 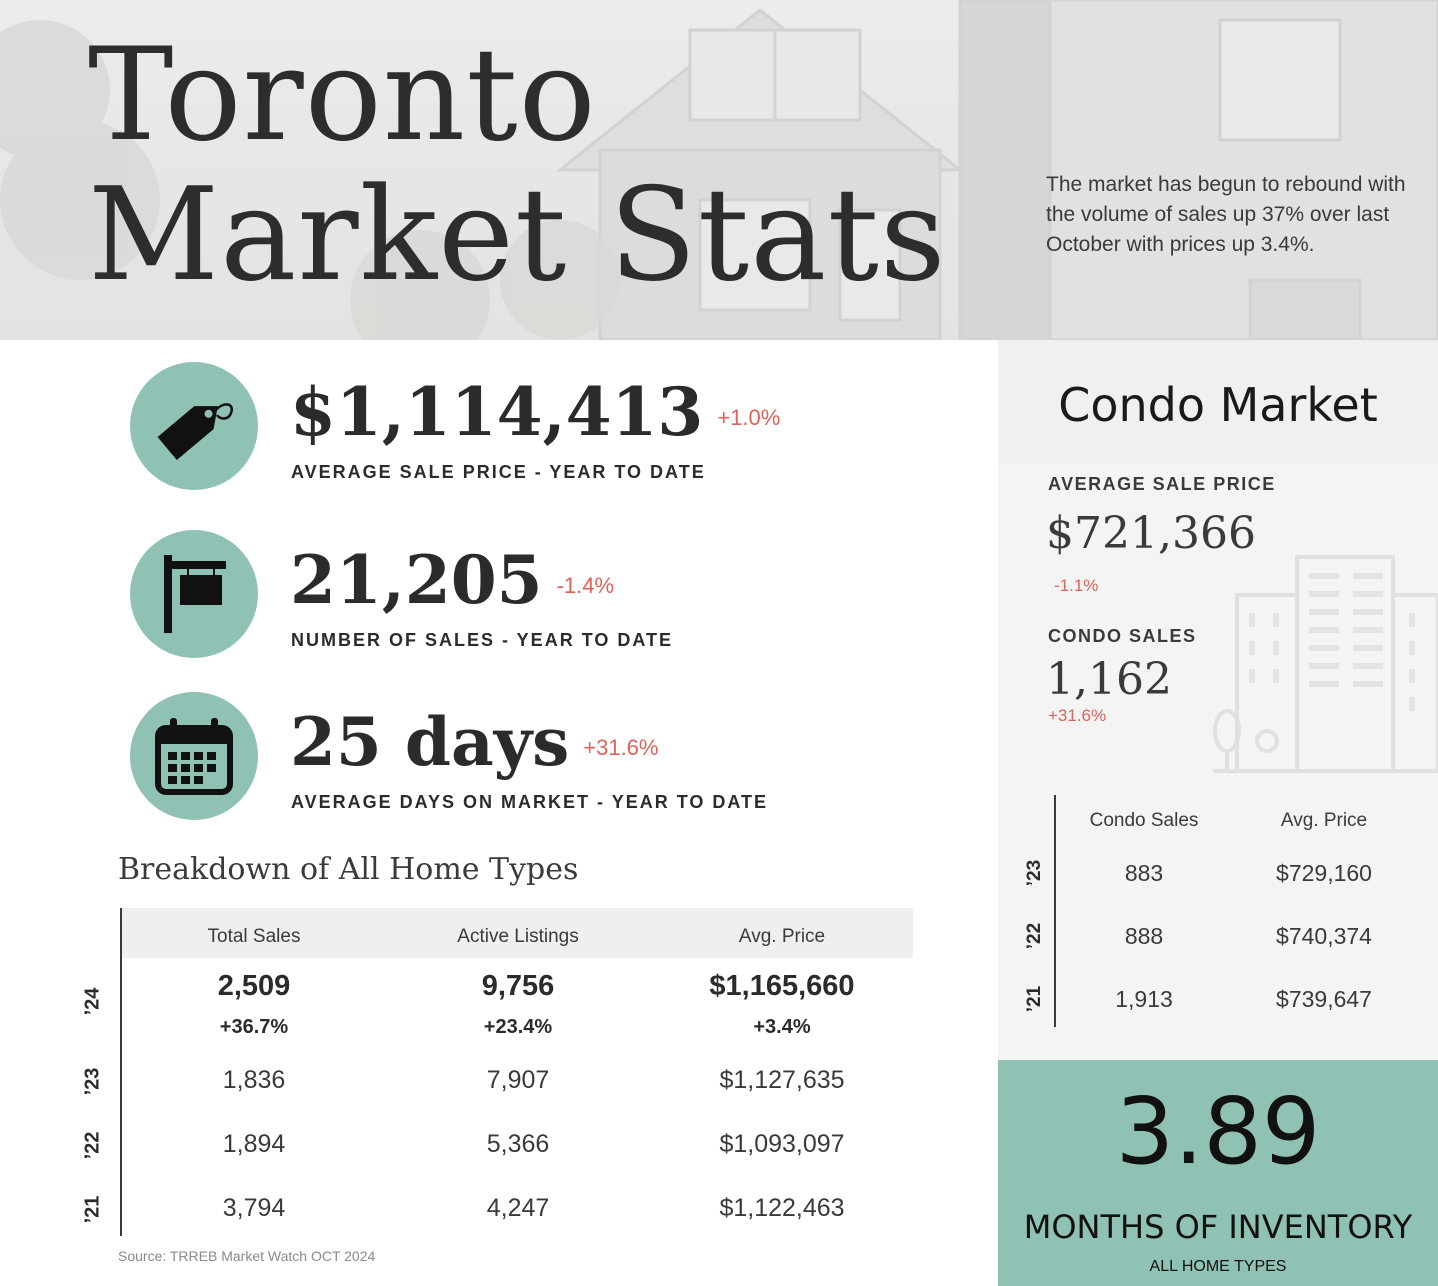 What do you see at coordinates (254, 936) in the screenshot?
I see `header-total-sales: Total Sales` at bounding box center [254, 936].